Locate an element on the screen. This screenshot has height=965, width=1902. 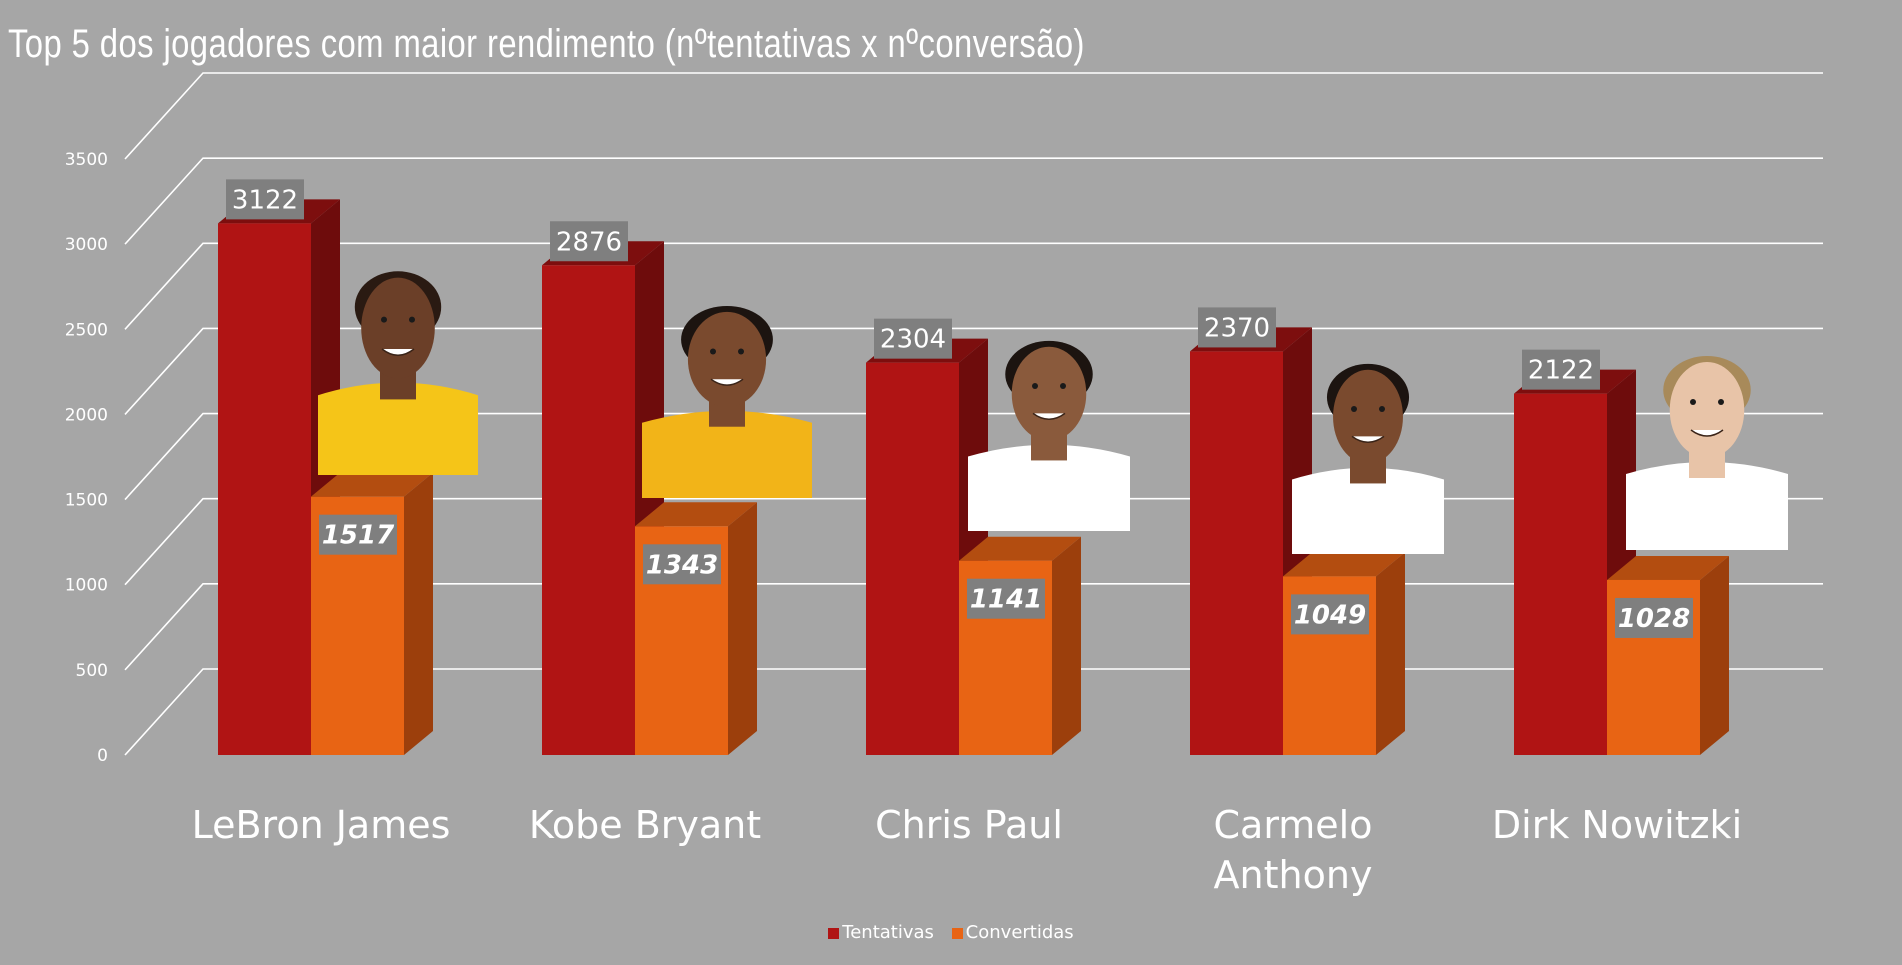
data-label-tentativas-carmelo-anthony: 2370 is located at coordinates (1237, 328).